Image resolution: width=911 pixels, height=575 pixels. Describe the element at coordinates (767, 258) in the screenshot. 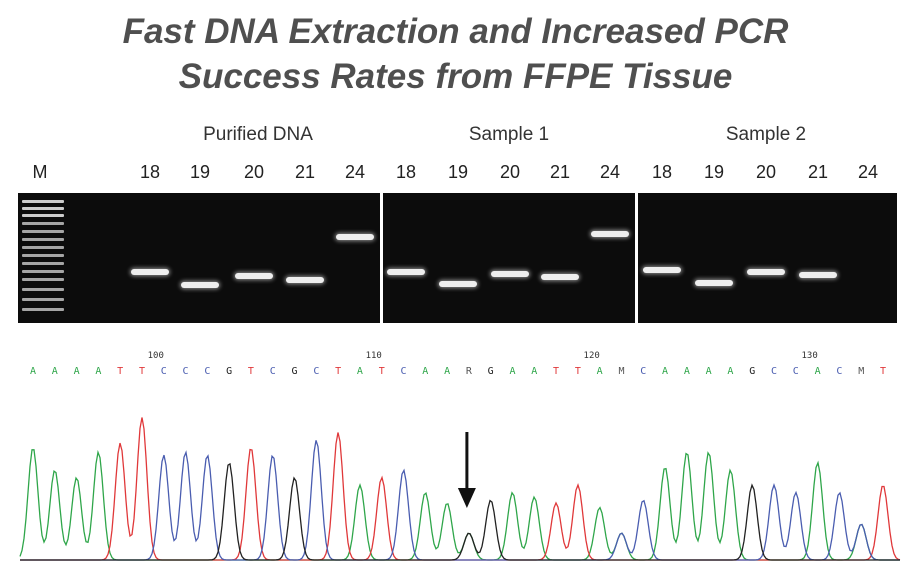

I see `gel-panel-sample2` at that location.